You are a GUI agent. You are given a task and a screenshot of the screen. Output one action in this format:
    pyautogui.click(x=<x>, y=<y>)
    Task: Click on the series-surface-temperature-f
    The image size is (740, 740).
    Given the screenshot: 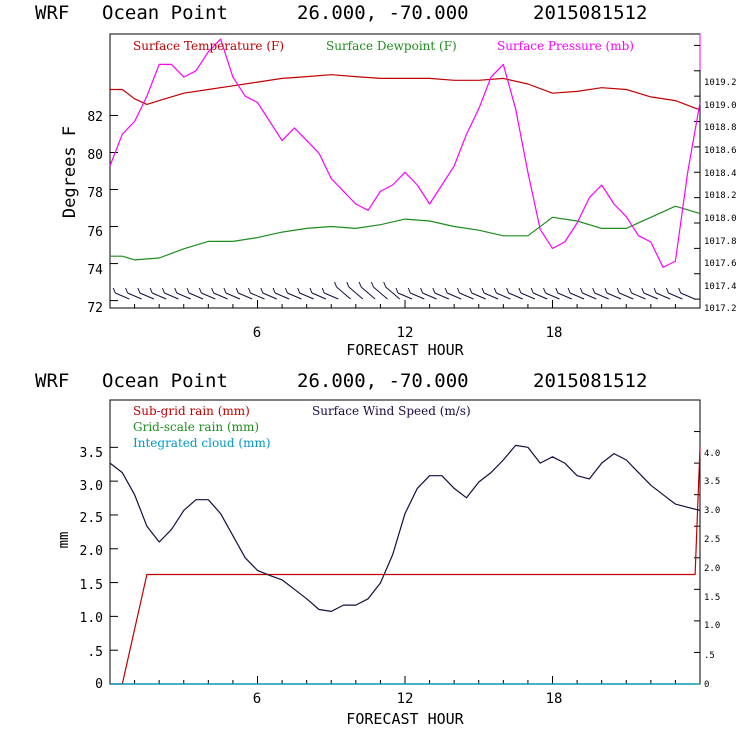 What is the action you would take?
    pyautogui.click(x=405, y=92)
    